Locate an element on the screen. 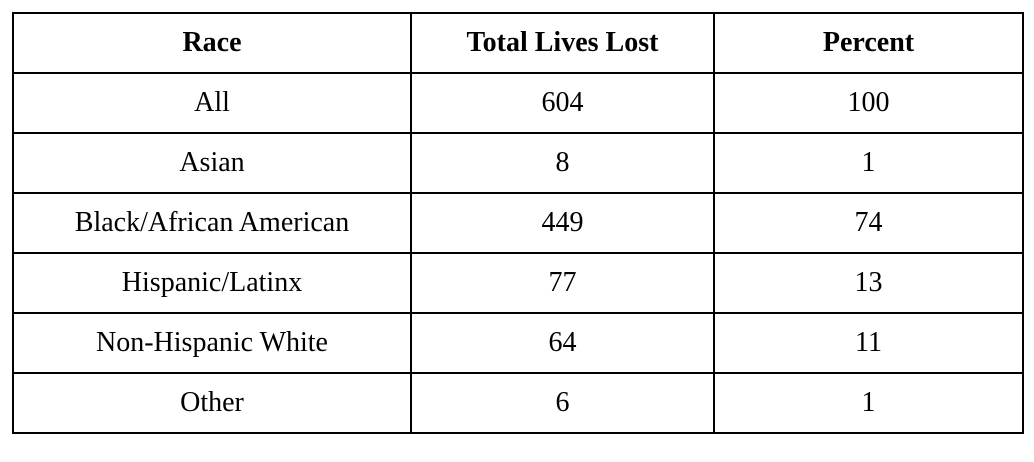 The image size is (1034, 462). table-cell: 8 is located at coordinates (562, 163).